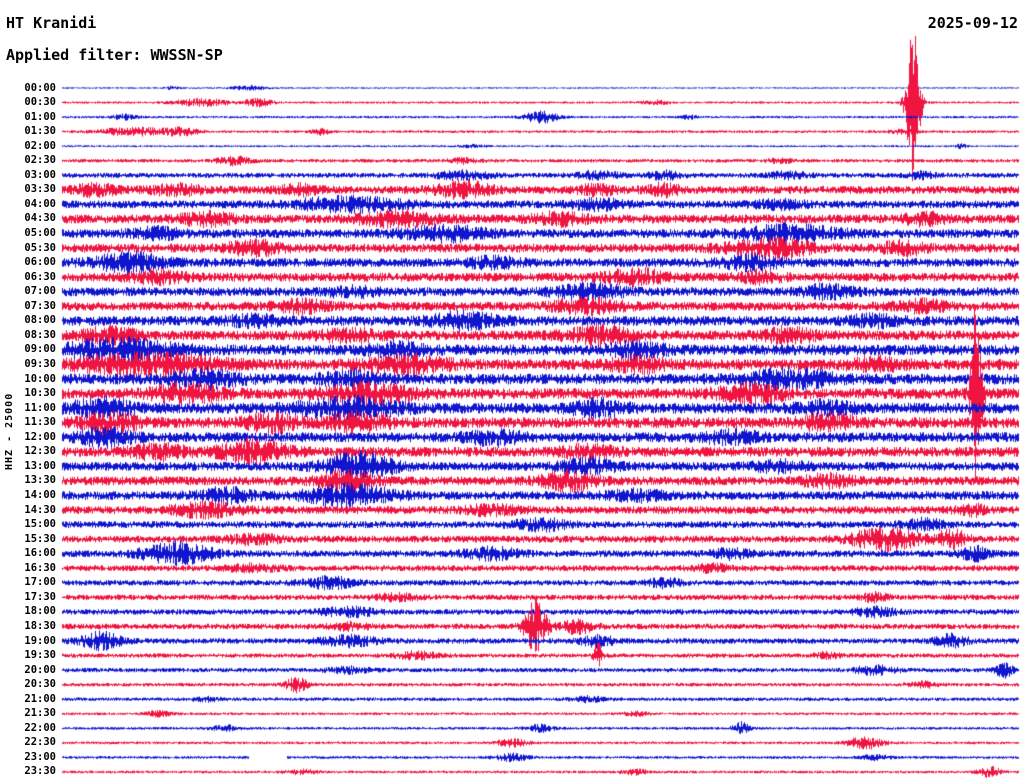  I want to click on time-label: 21:30, so click(40, 713).